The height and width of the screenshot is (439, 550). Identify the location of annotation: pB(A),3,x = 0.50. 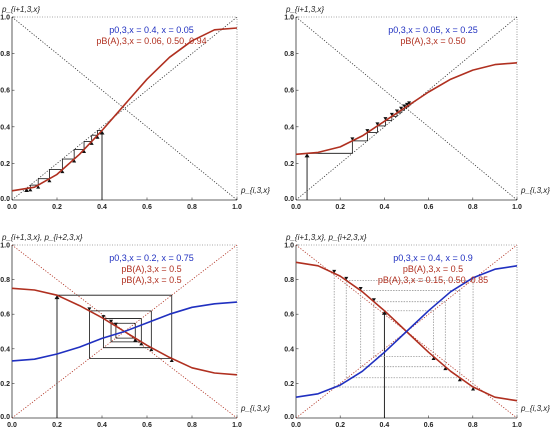
(432, 41).